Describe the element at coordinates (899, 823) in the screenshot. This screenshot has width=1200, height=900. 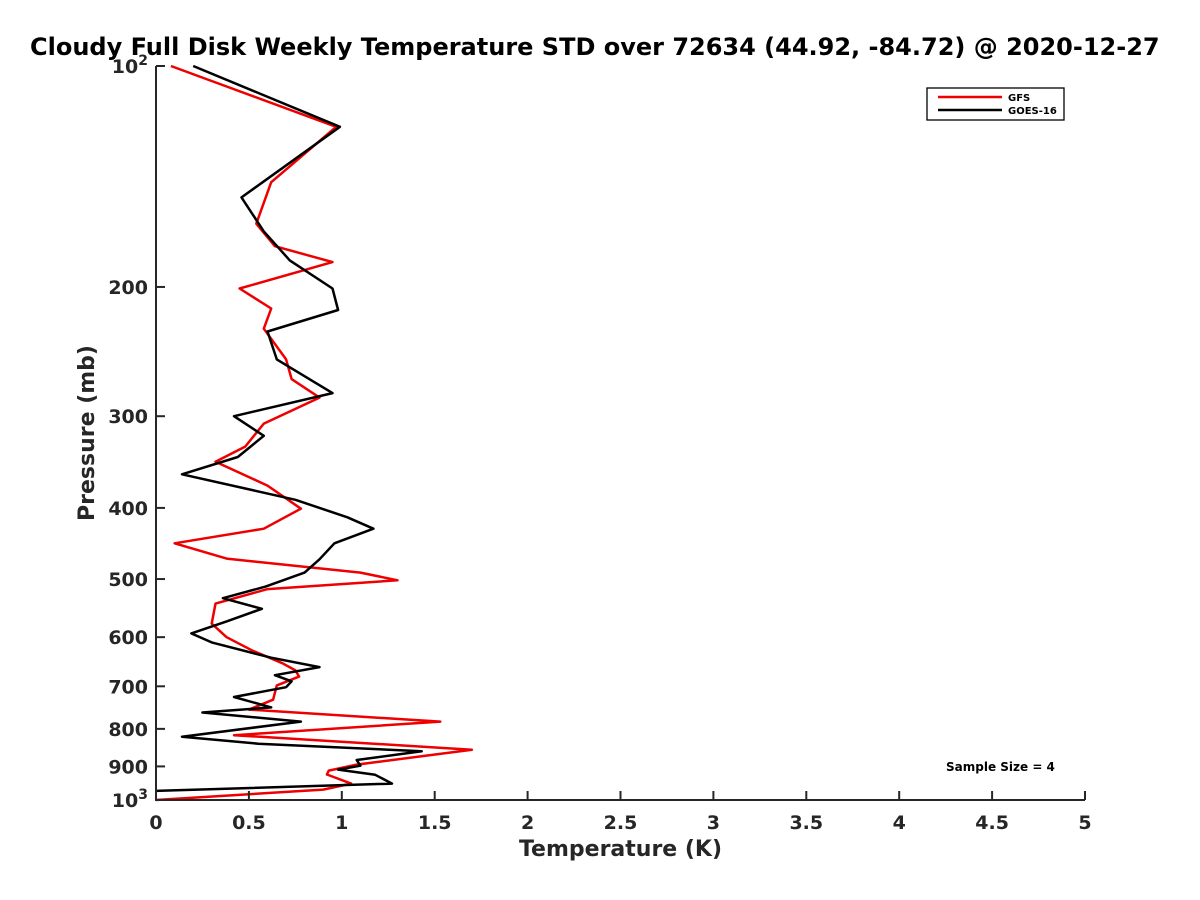
I see `x-tick-label: 4` at that location.